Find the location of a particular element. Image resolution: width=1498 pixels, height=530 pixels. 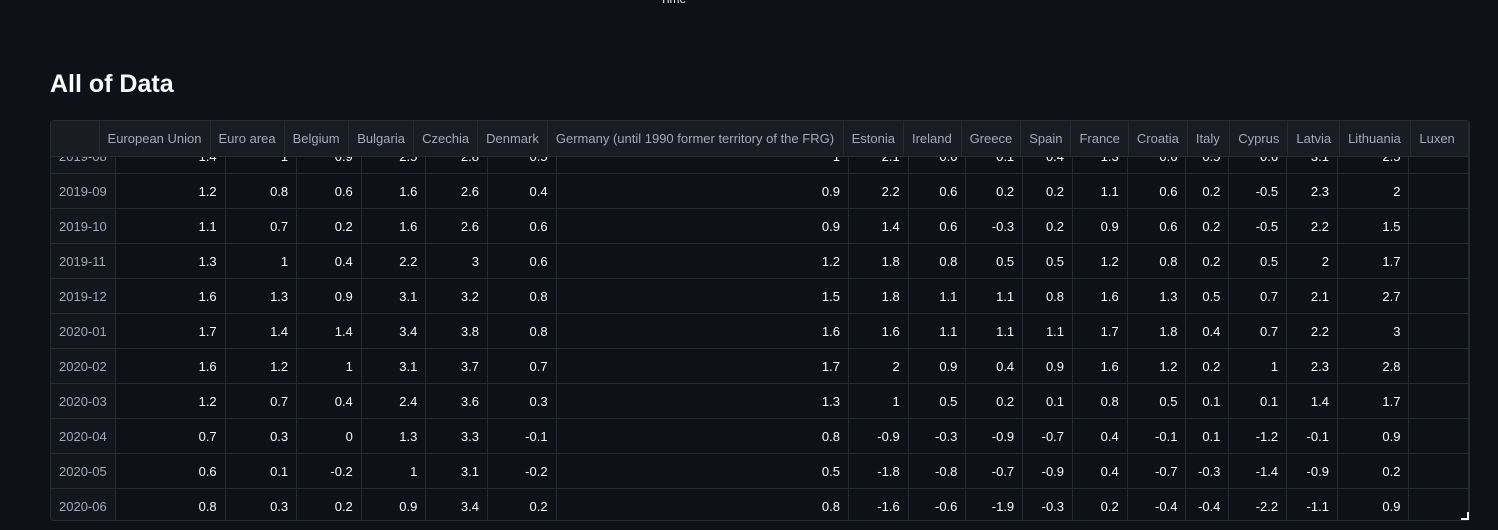

table-cell: 3.3 is located at coordinates (456, 436).